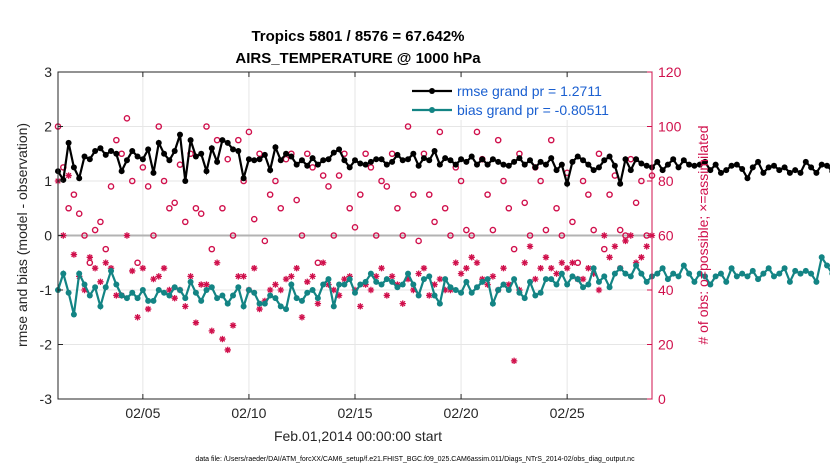  I want to click on left-axis-ticks: -3 -2 -1 0 1 2 3, so click(51, 235).